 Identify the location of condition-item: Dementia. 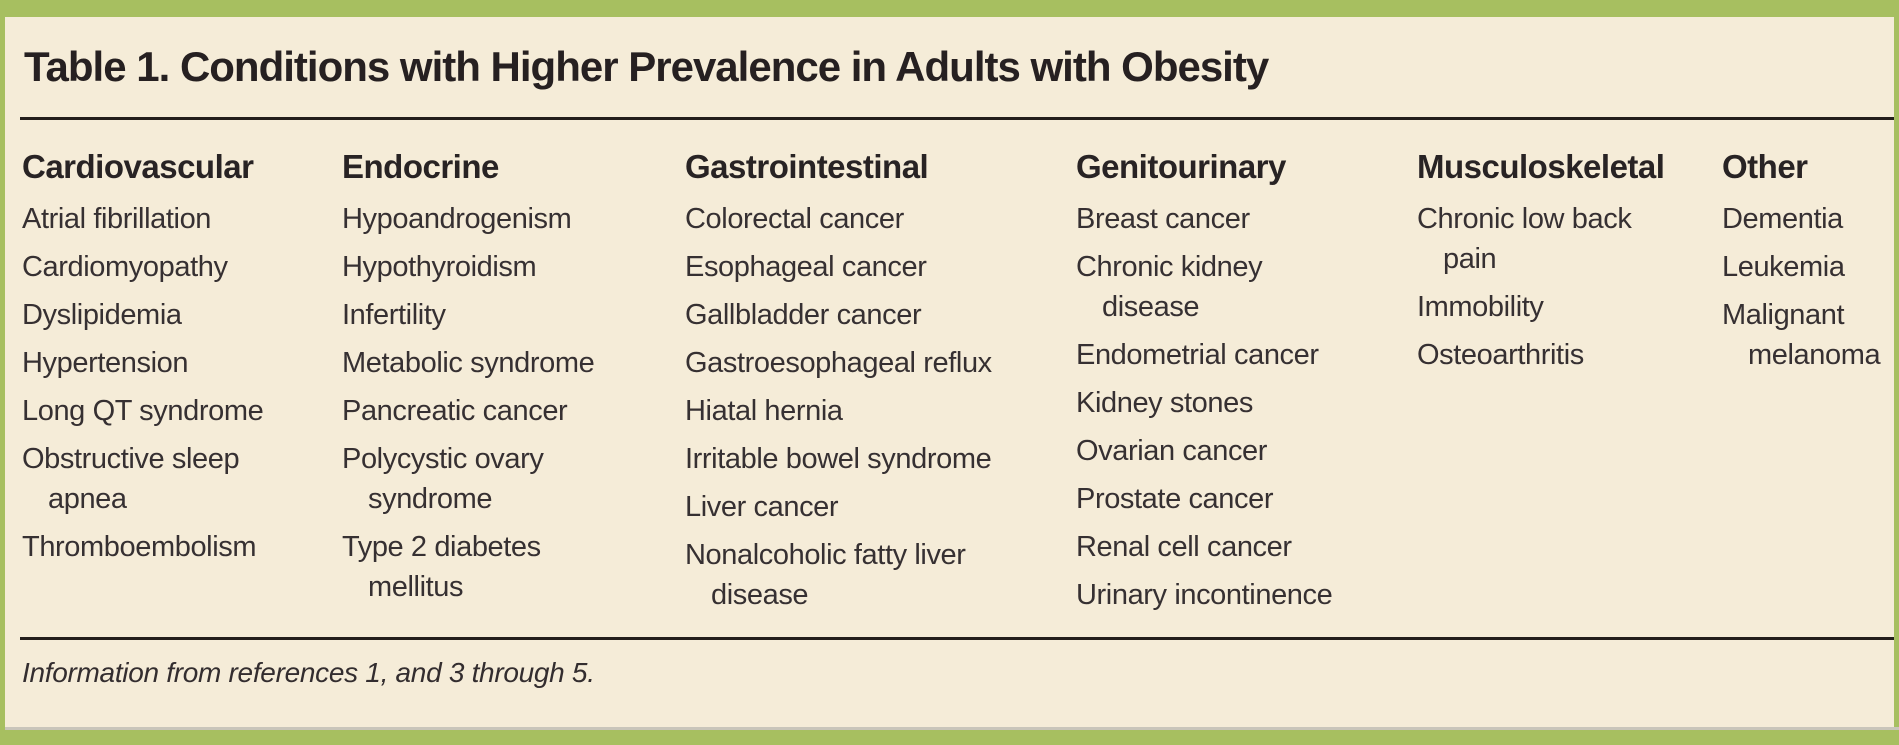
(1808, 219).